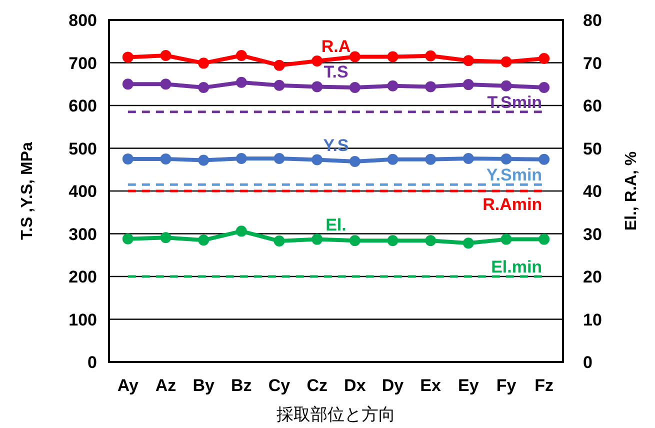  What do you see at coordinates (336, 72) in the screenshot?
I see `series-label: T.S` at bounding box center [336, 72].